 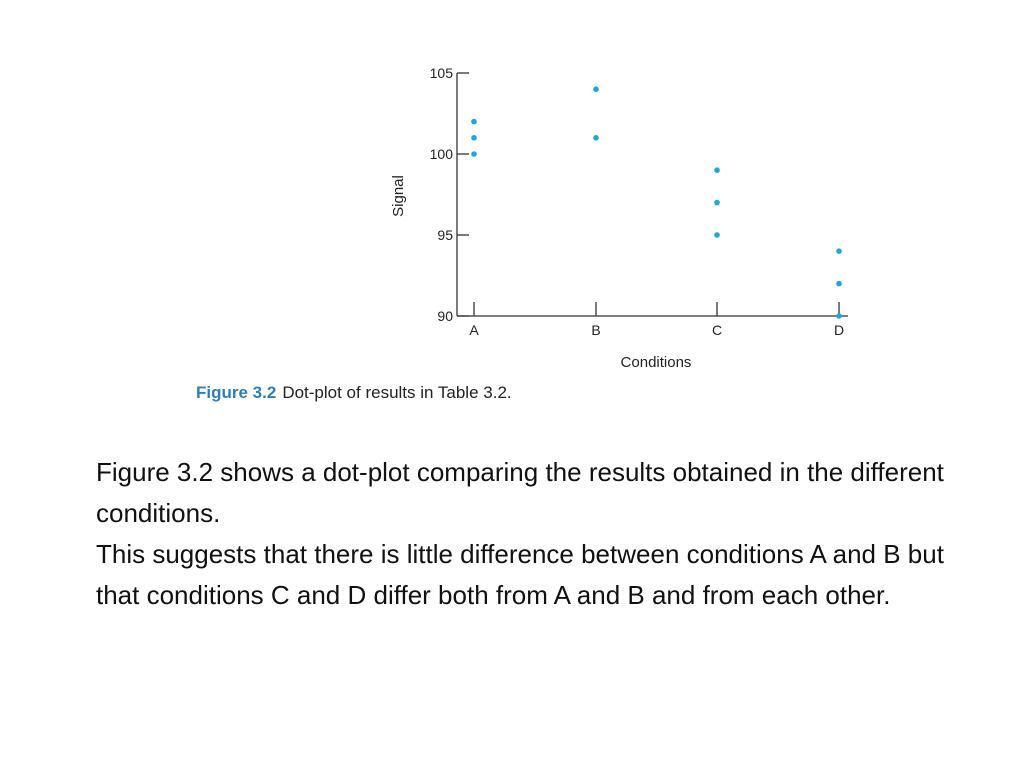 What do you see at coordinates (656, 362) in the screenshot?
I see `x-axis-title: Conditions` at bounding box center [656, 362].